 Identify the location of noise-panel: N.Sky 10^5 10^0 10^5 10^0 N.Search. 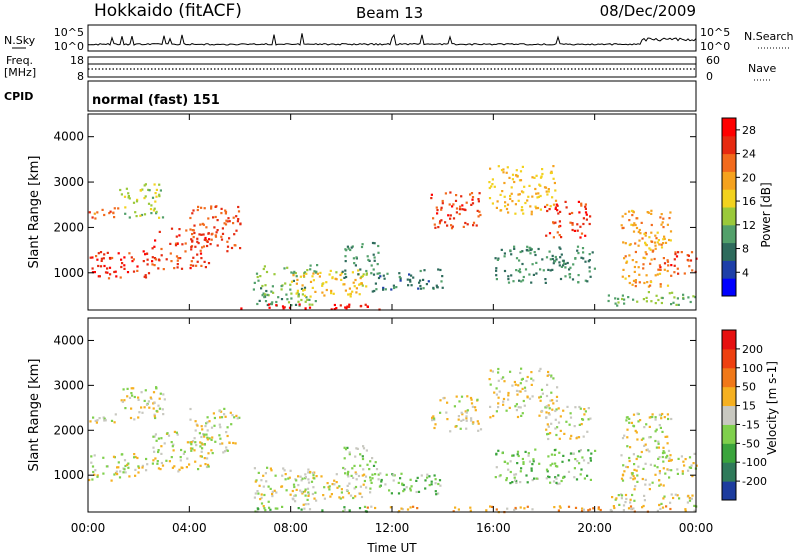
(399, 38).